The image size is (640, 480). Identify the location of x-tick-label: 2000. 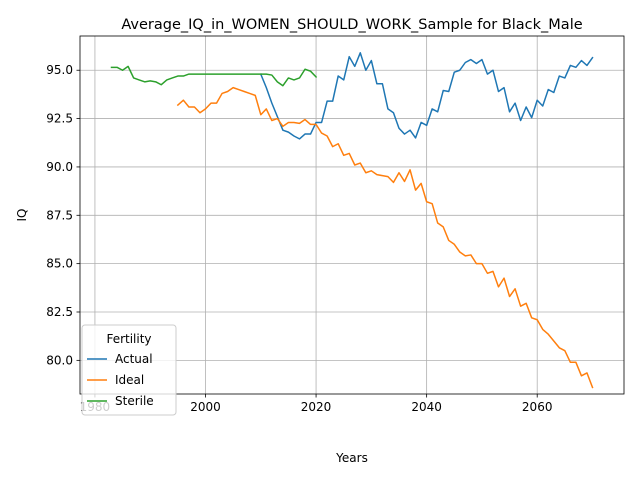
(205, 407).